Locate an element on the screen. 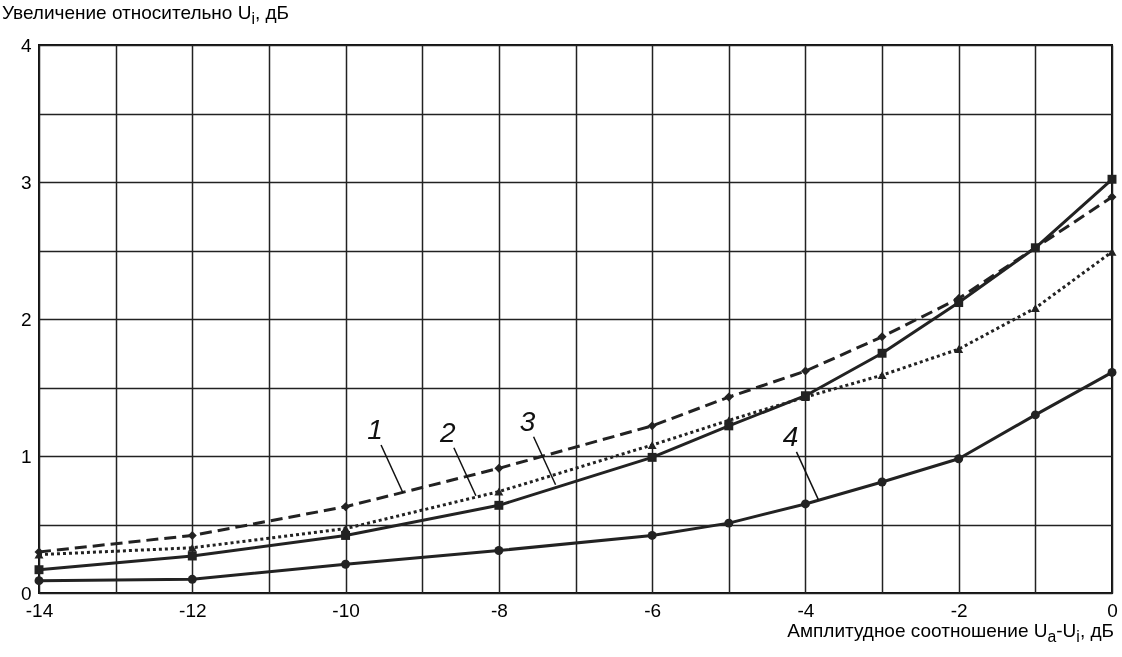 This screenshot has height=657, width=1122. annotation: 4 is located at coordinates (790, 436).